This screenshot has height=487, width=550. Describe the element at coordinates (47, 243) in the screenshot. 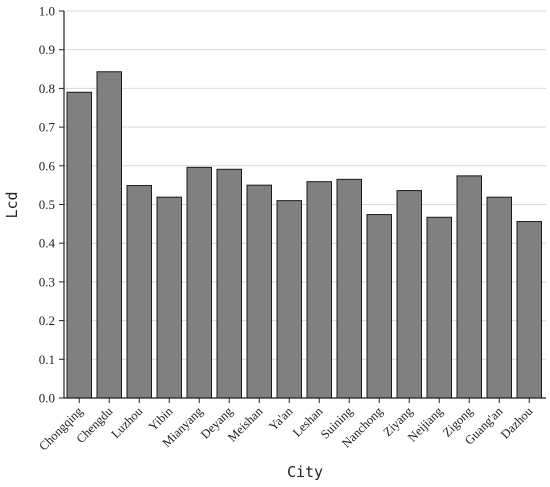

I see `y-tick-label: 0.4` at that location.